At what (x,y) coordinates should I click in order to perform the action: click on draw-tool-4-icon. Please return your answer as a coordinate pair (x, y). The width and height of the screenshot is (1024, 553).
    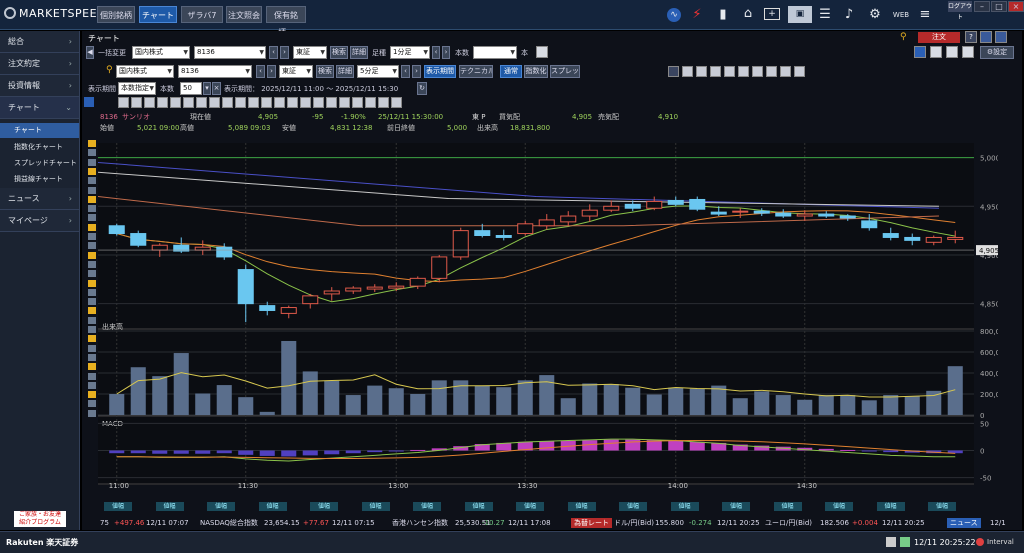
    Looking at the image, I should click on (162, 102).